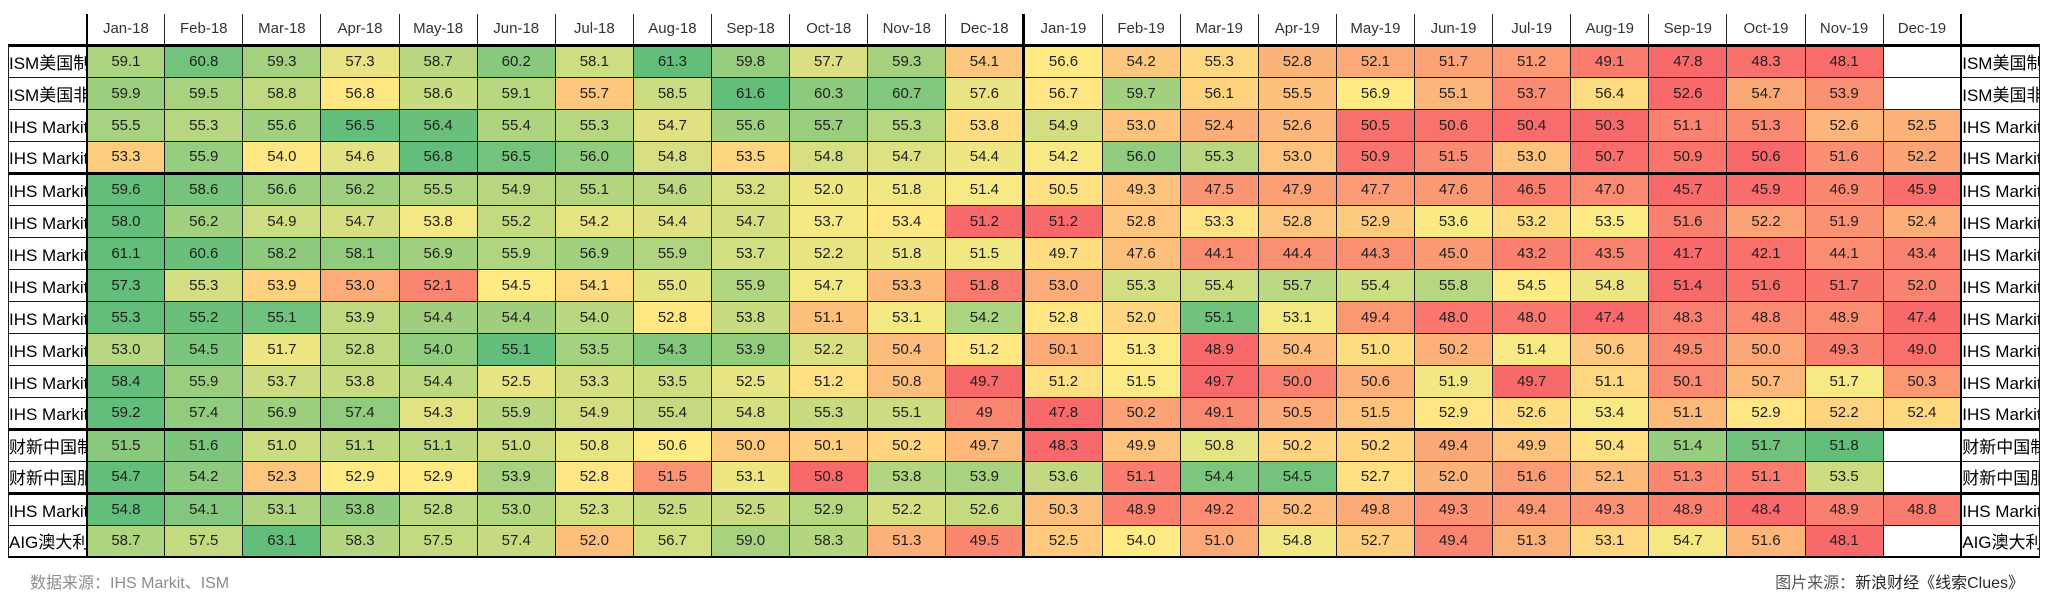 This screenshot has height=609, width=2048. What do you see at coordinates (1532, 285) in the screenshot?
I see `pmi-cell: 54.5` at bounding box center [1532, 285].